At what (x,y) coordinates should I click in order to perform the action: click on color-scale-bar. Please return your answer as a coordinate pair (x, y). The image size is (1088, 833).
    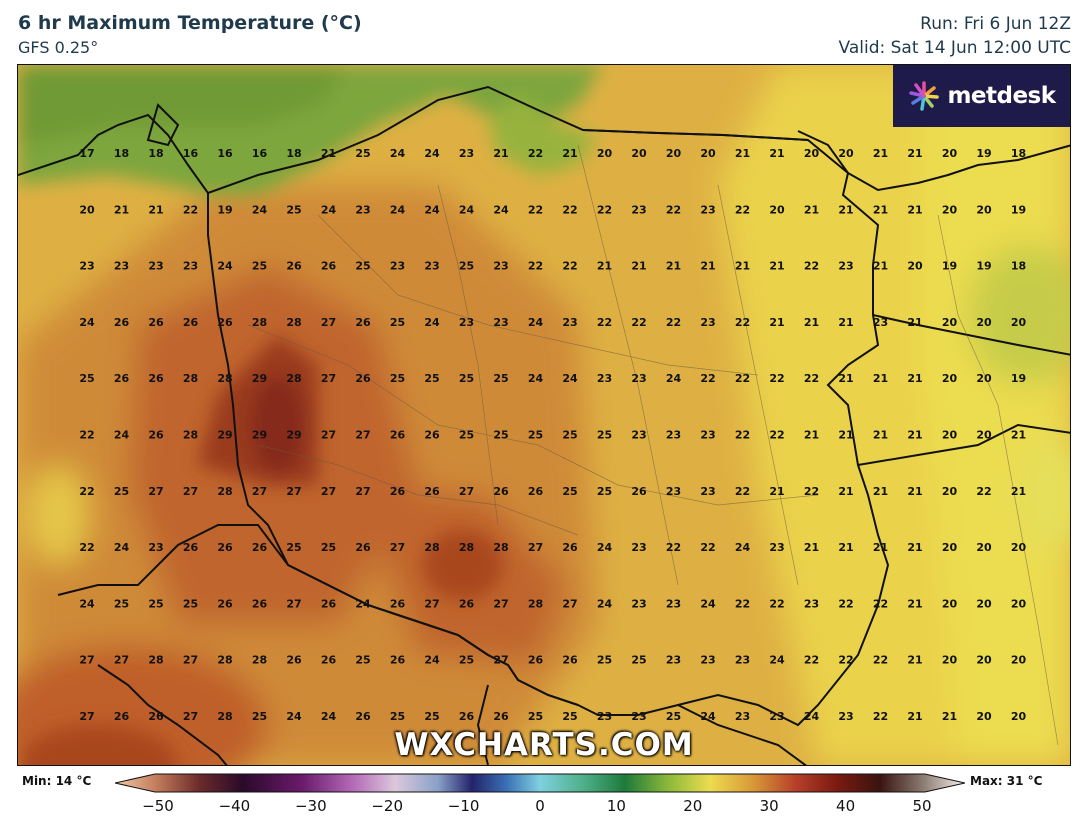
    Looking at the image, I should click on (540, 783).